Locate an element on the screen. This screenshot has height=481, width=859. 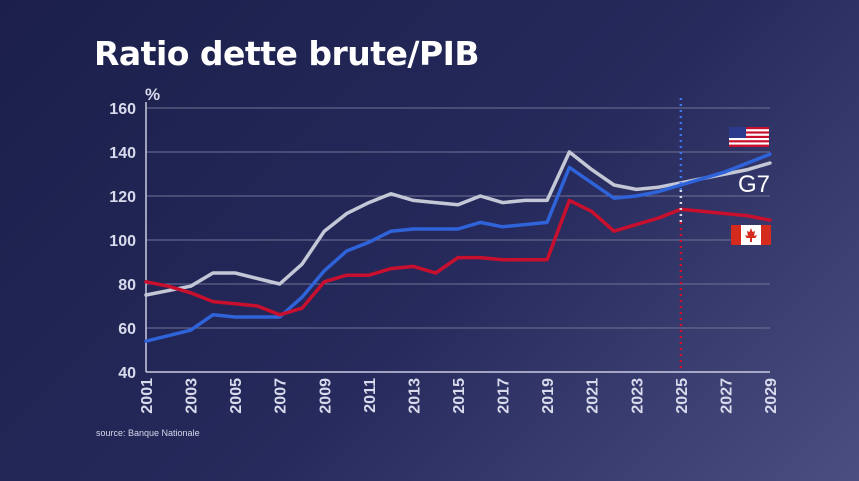
y-tick-label: 160 is located at coordinates (122, 109).